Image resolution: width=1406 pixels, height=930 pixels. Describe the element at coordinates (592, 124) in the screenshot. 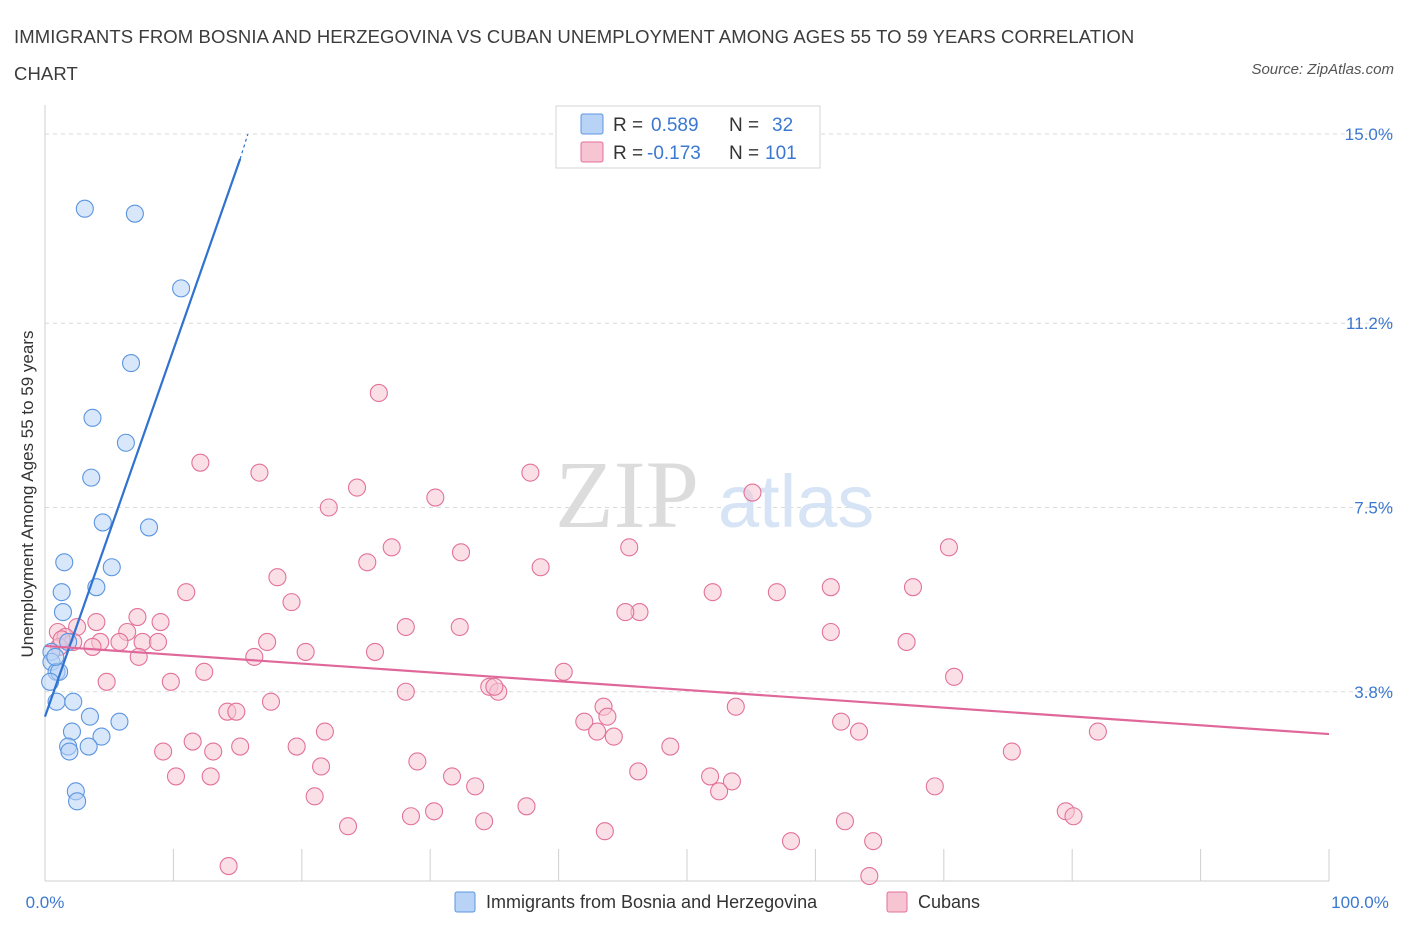

I see `stats-legend-swatch-blue` at that location.